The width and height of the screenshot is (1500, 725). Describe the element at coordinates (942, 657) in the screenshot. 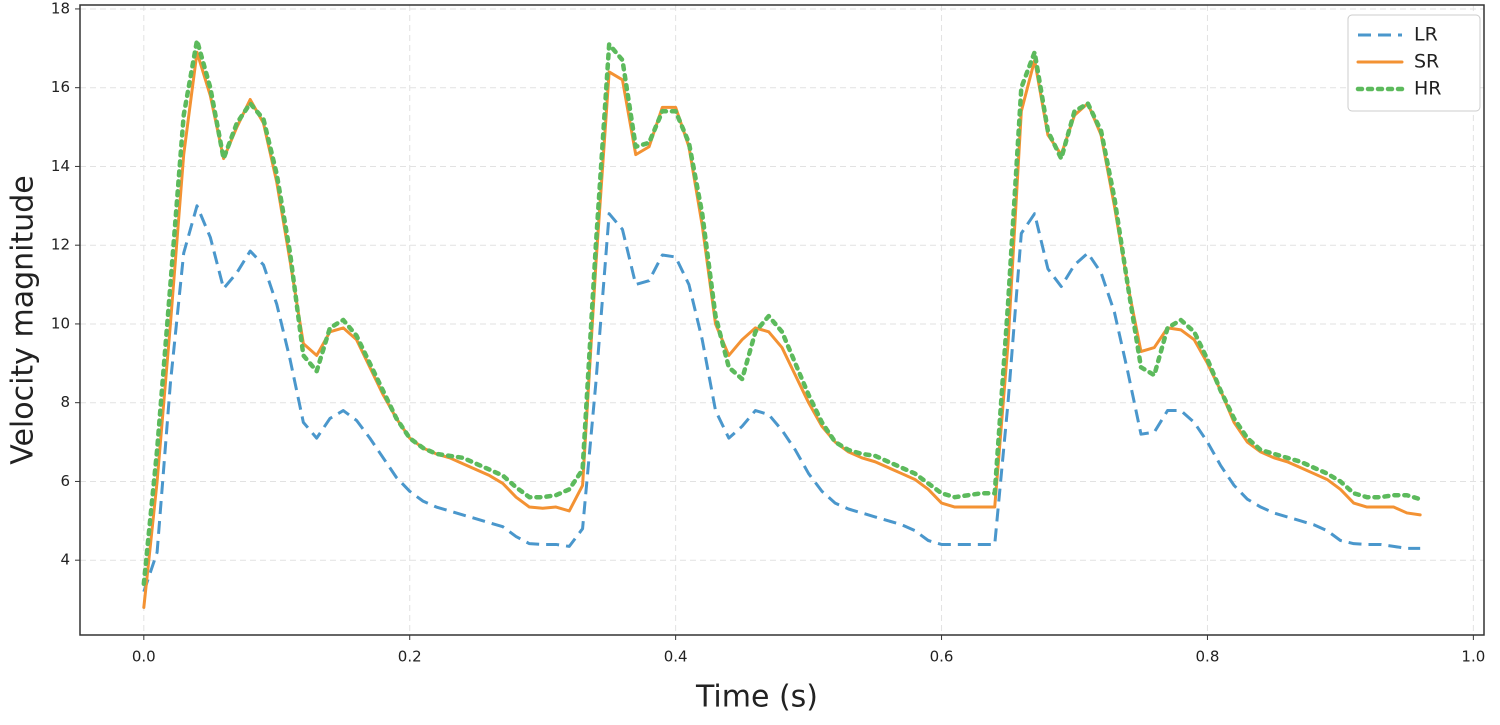

I see `x-tick-label: 0.6` at that location.